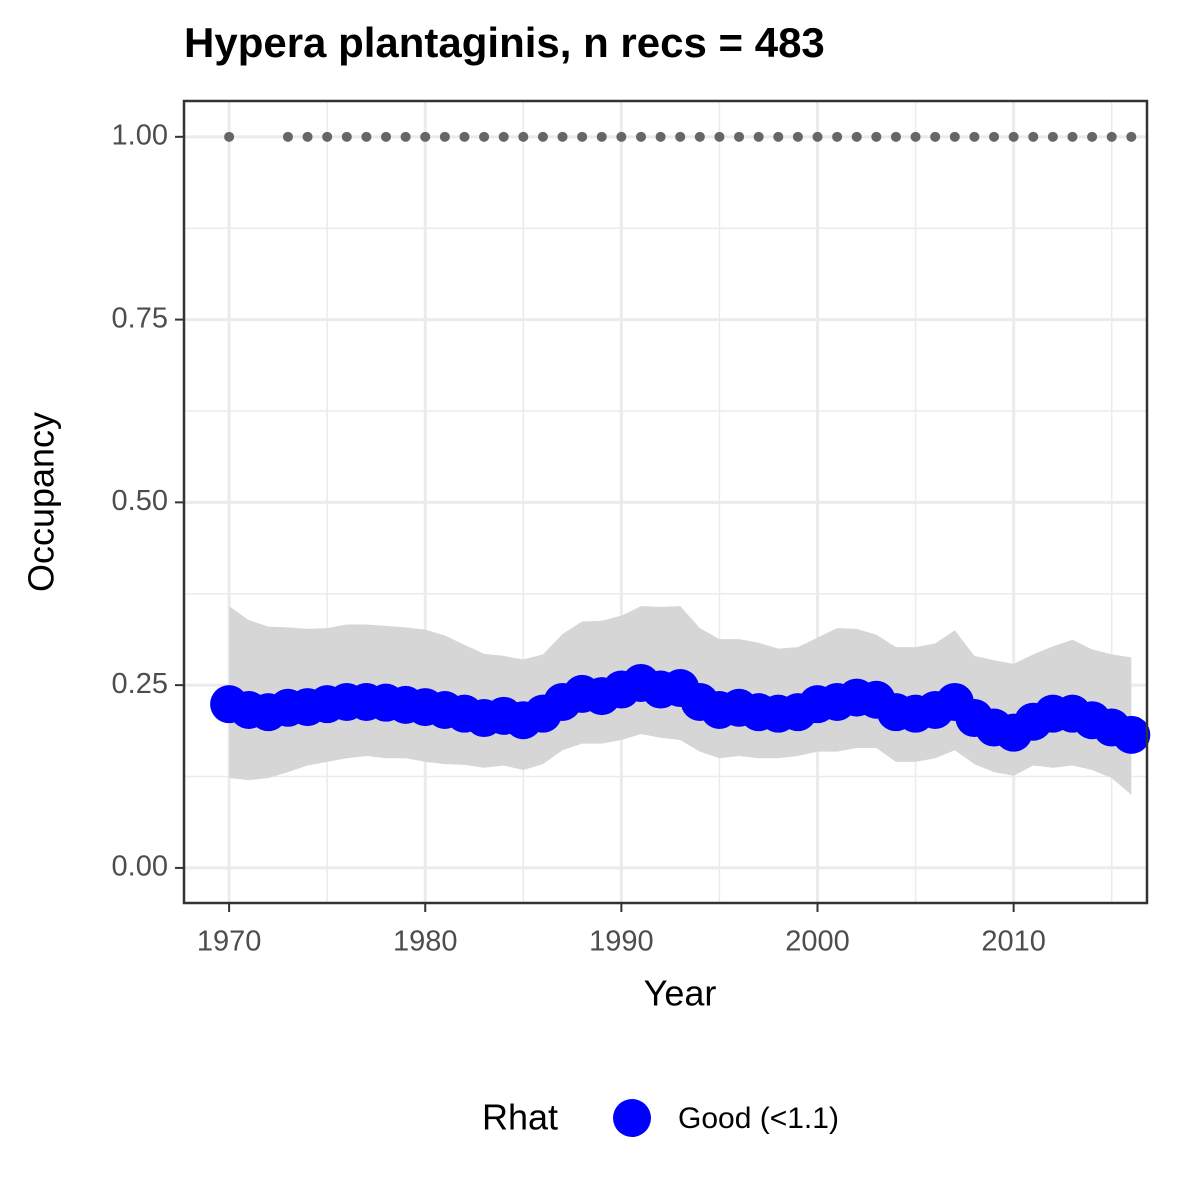 This screenshot has width=1200, height=1200. Describe the element at coordinates (632, 1118) in the screenshot. I see `legend-swatch` at that location.